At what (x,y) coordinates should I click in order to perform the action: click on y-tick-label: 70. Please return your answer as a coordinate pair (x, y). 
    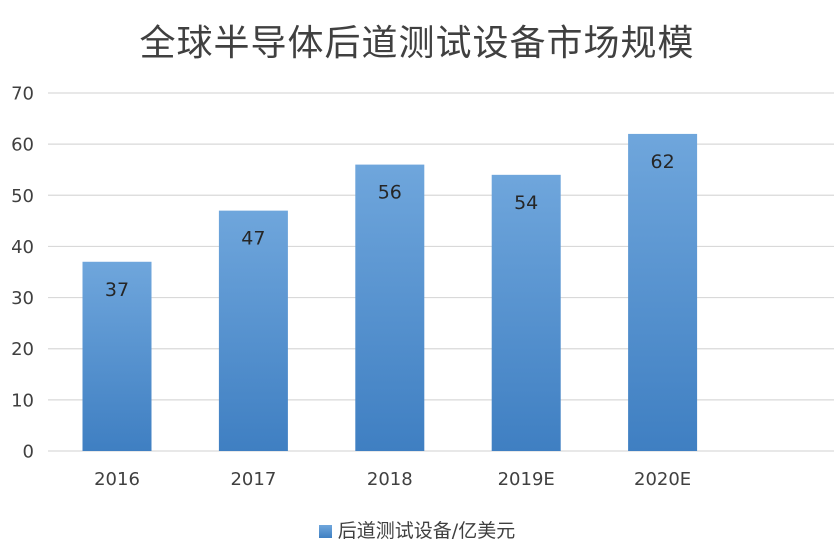
    Looking at the image, I should click on (22, 94).